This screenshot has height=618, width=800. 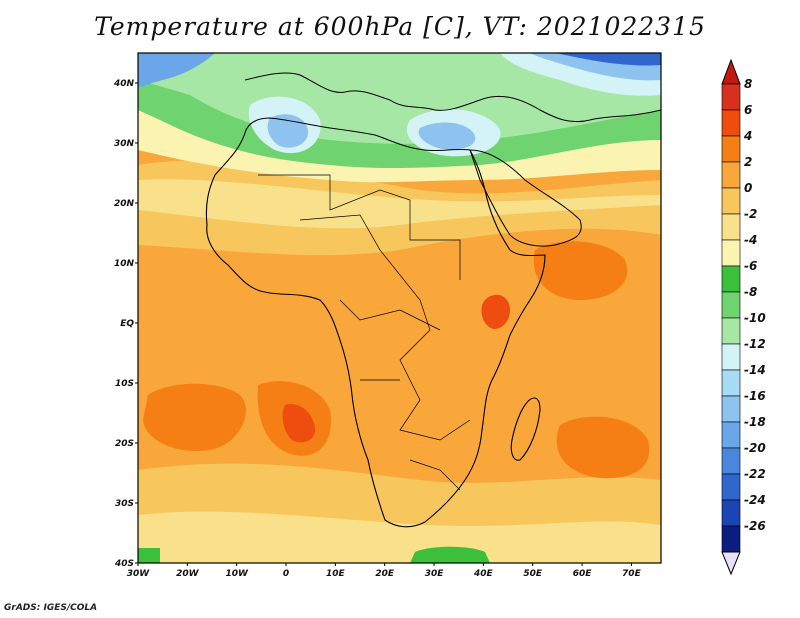 What do you see at coordinates (755, 474) in the screenshot?
I see `colorbar-label: -22` at bounding box center [755, 474].